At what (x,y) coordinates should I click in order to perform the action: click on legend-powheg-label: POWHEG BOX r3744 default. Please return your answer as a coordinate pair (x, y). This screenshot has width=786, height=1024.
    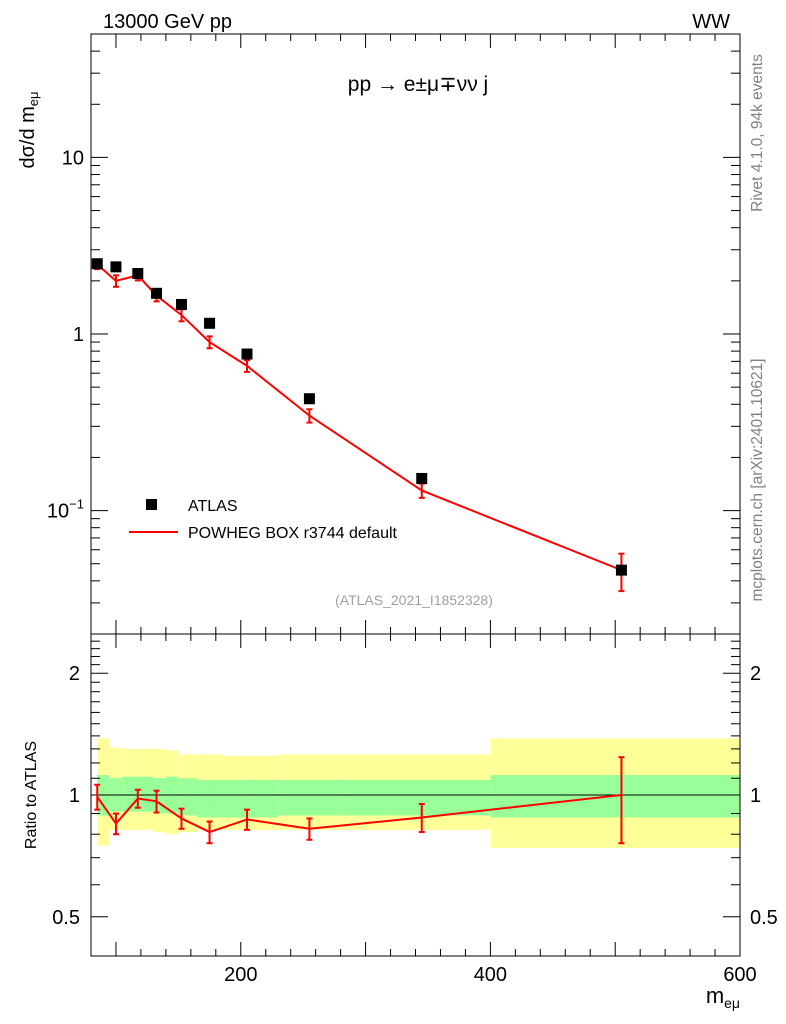
    Looking at the image, I should click on (293, 533).